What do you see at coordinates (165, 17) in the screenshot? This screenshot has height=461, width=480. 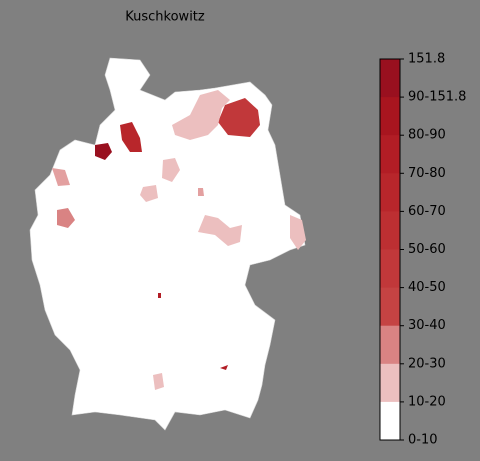 I see `map-title: Kuschkowitz` at bounding box center [165, 17].